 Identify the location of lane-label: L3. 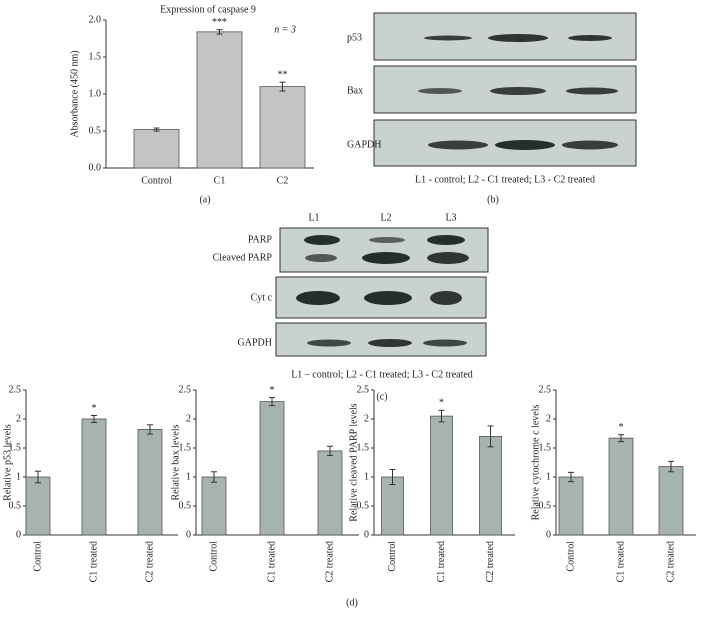
(450, 217).